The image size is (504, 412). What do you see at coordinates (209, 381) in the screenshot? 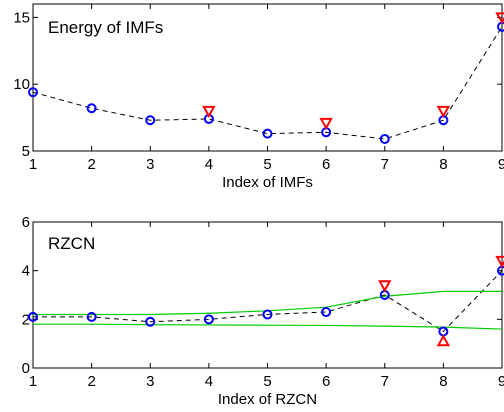
I see `chart-2-x-tick-label: 4` at bounding box center [209, 381].